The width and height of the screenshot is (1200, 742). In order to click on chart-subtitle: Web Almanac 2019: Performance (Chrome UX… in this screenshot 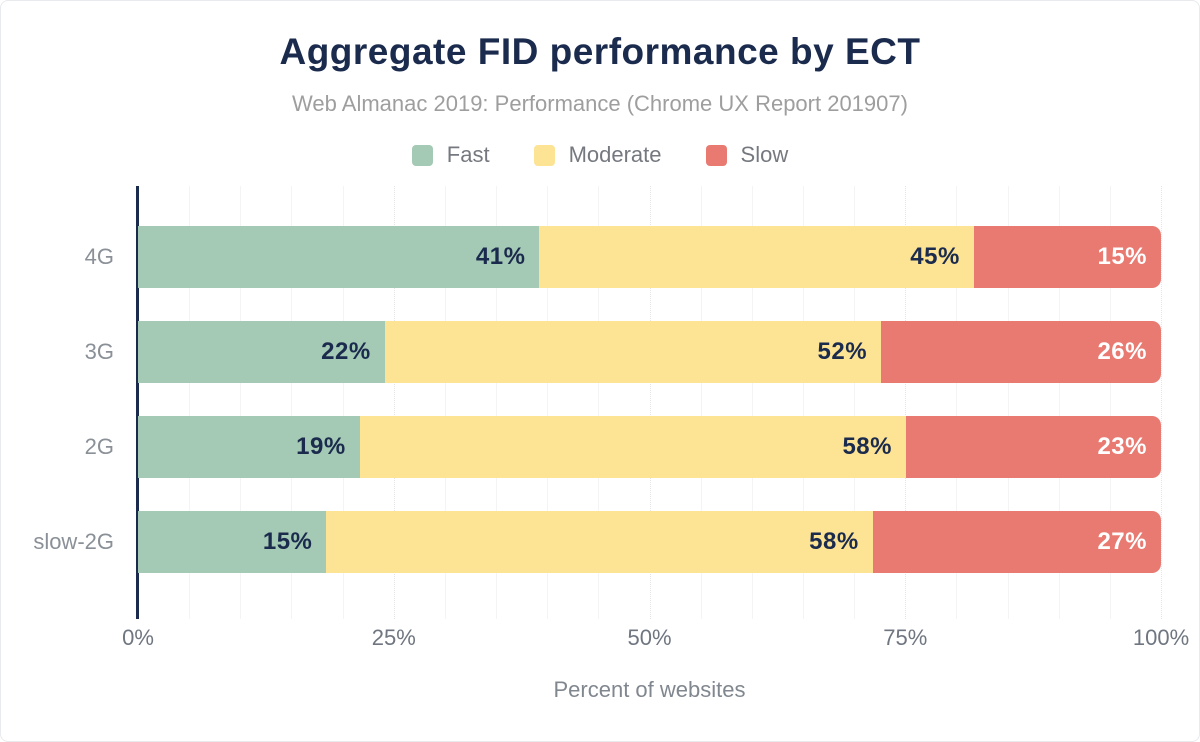, I will do `click(600, 103)`.